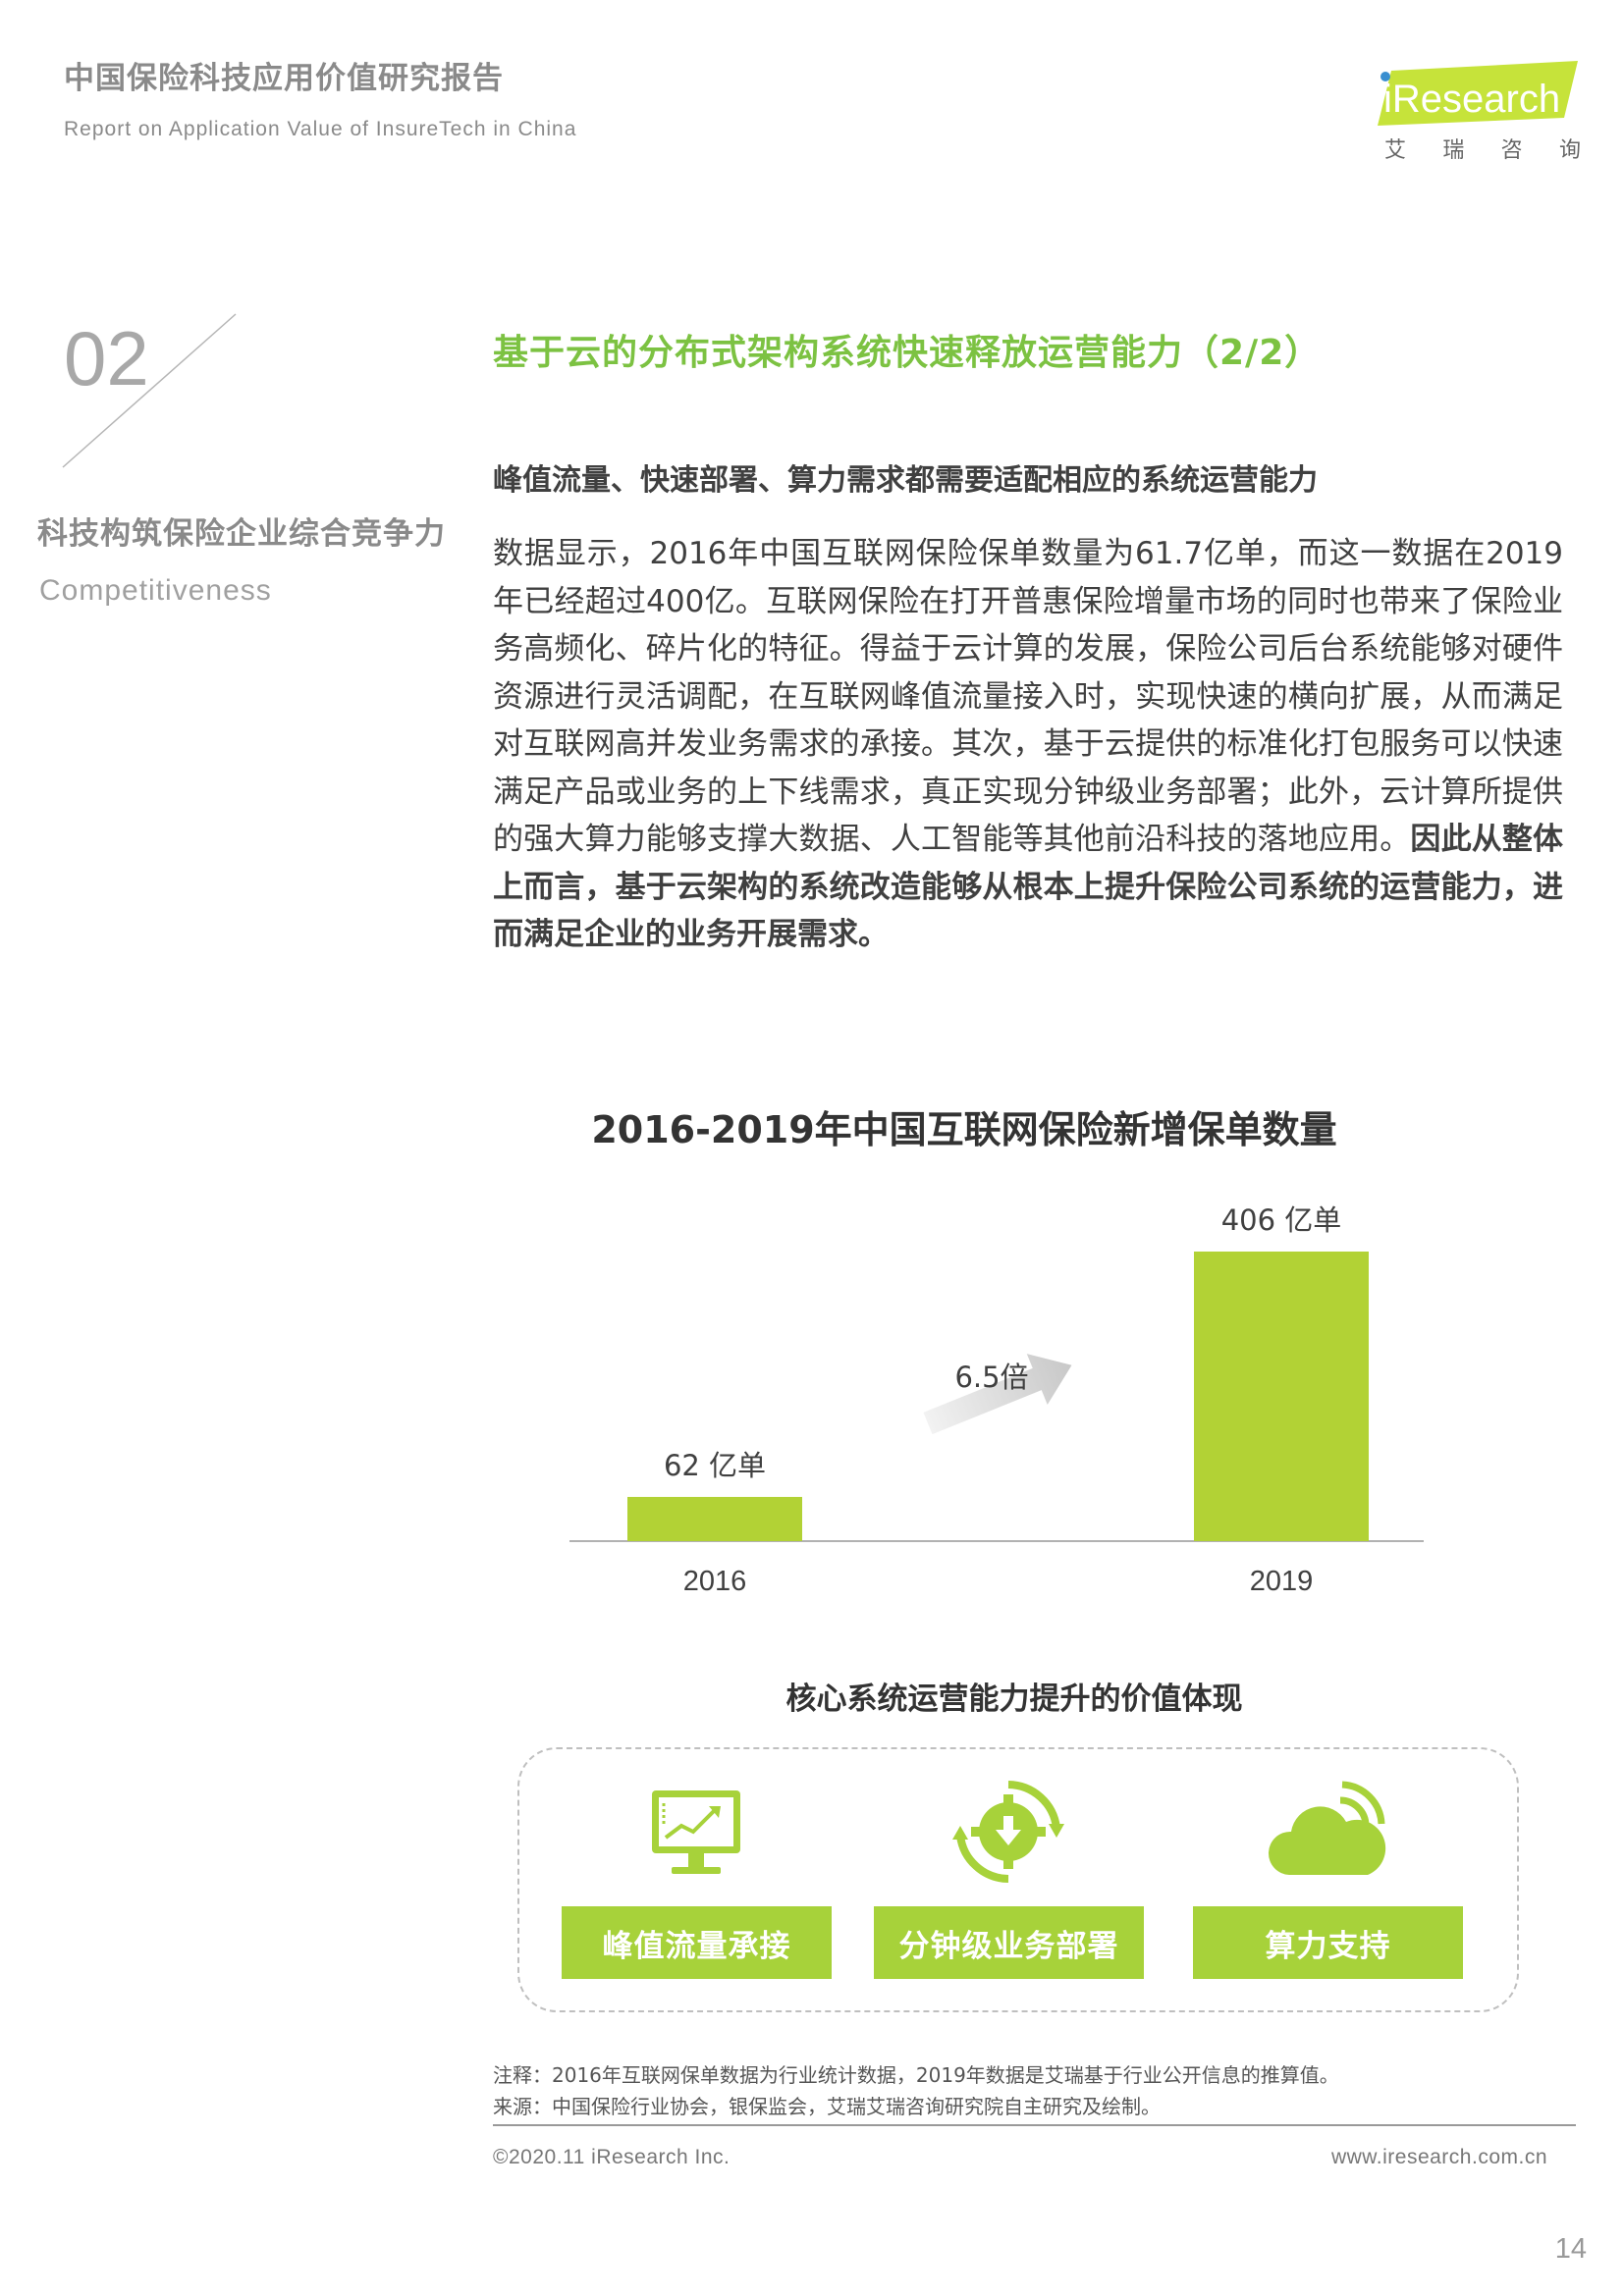 The width and height of the screenshot is (1624, 2296). What do you see at coordinates (1327, 1828) in the screenshot?
I see `cloud-signal-icon` at bounding box center [1327, 1828].